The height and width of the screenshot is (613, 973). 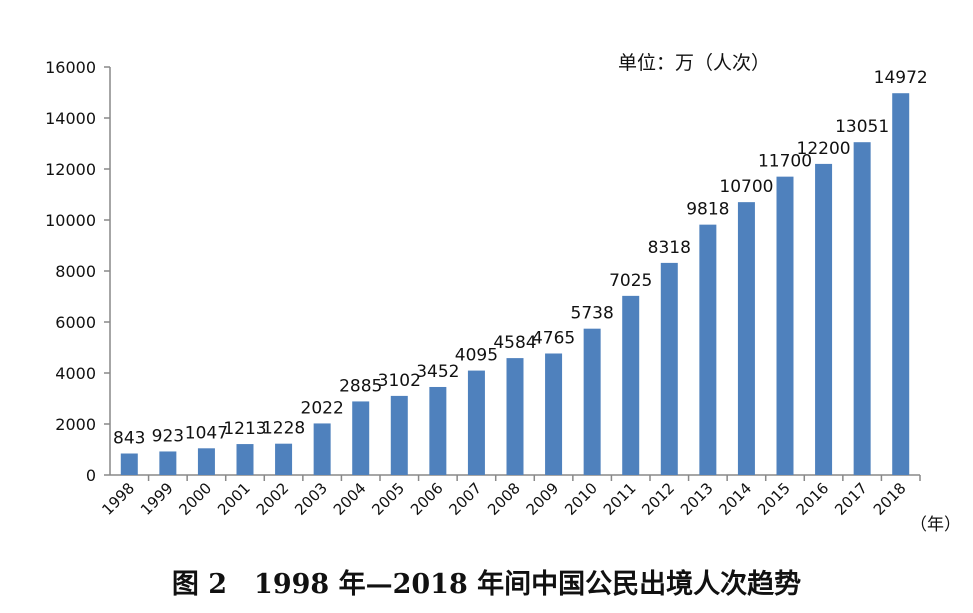 I want to click on data-label-2006: 3452, so click(x=437, y=372).